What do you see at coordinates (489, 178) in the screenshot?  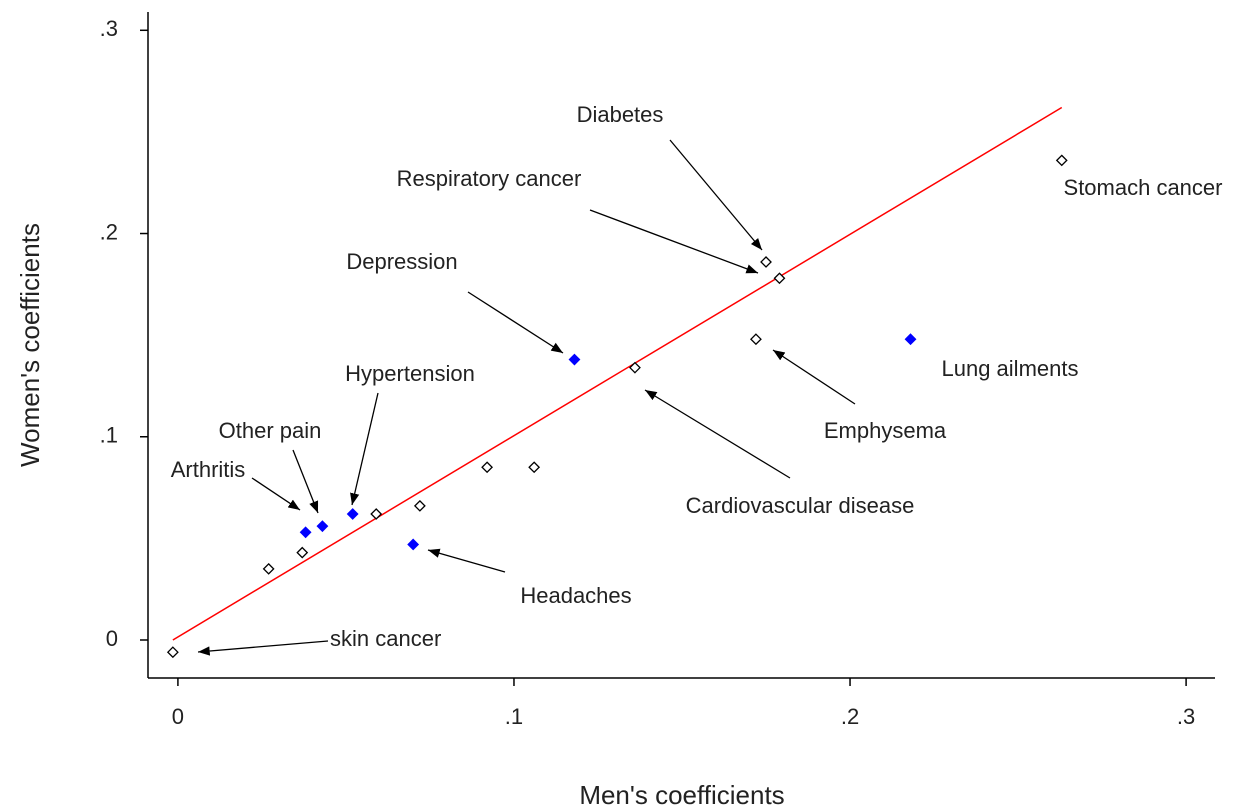 I see `point-label: Respiratory cancer` at bounding box center [489, 178].